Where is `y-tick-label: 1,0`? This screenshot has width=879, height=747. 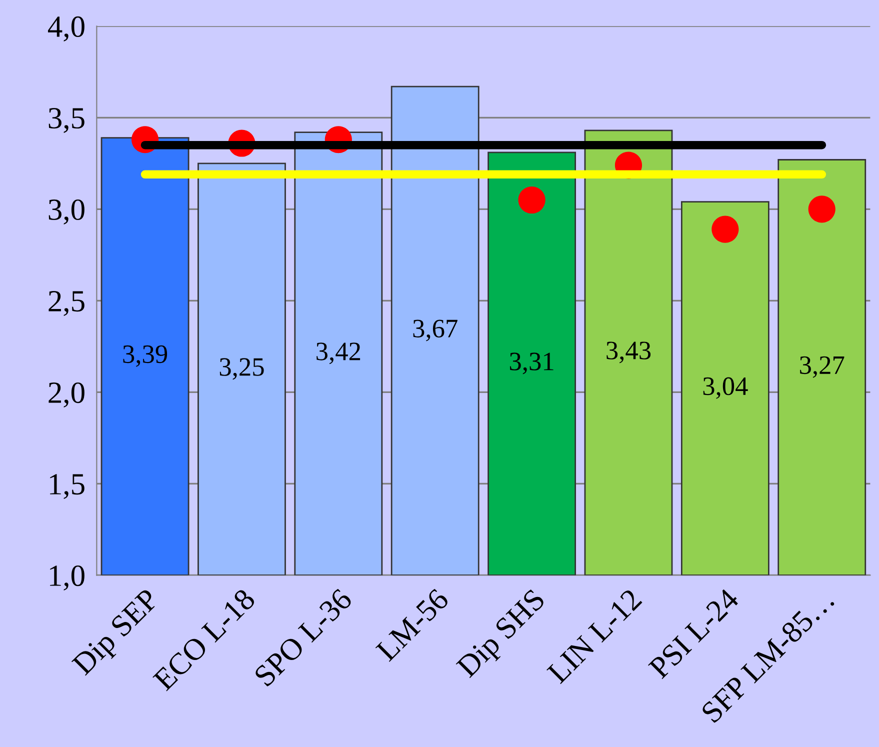 y-tick-label: 1,0 is located at coordinates (67, 577).